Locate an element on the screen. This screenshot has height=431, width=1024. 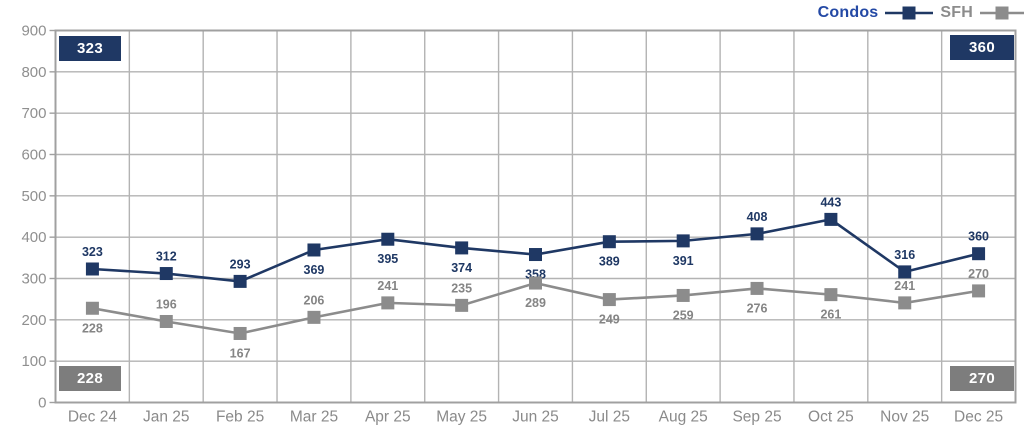
condos-value-label: 374 is located at coordinates (461, 268).